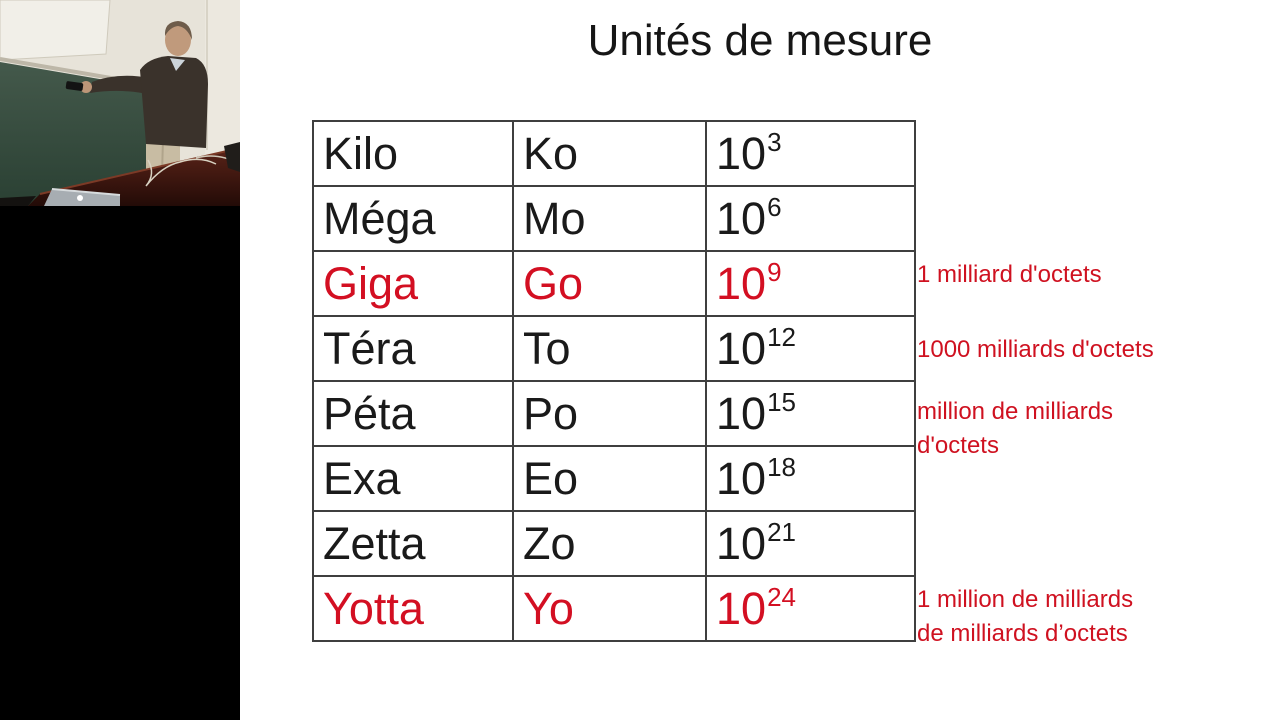  What do you see at coordinates (609, 153) in the screenshot?
I see `unit-abbr-cell: Ko` at bounding box center [609, 153].